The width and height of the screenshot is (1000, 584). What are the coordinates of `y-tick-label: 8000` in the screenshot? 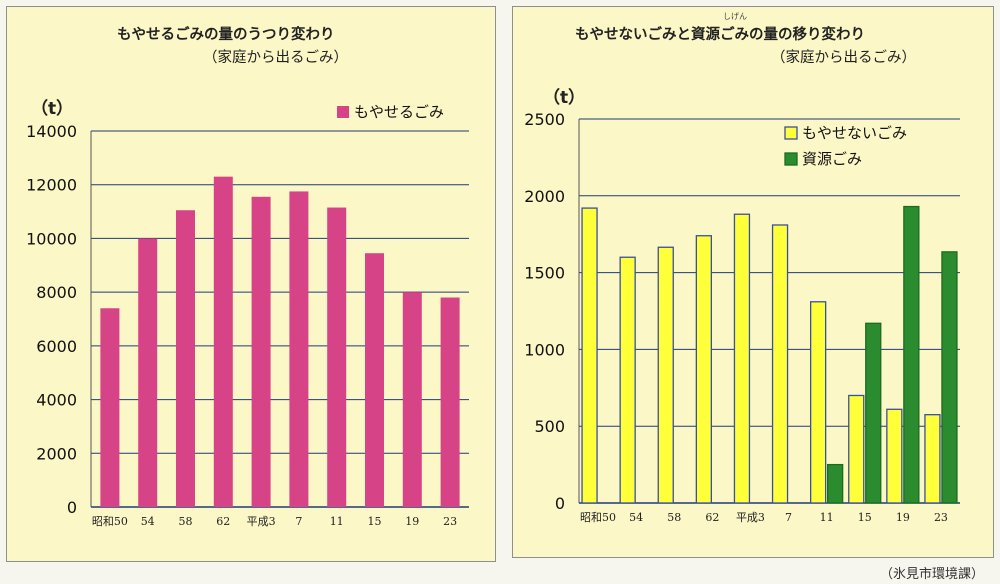 It's located at (56, 292).